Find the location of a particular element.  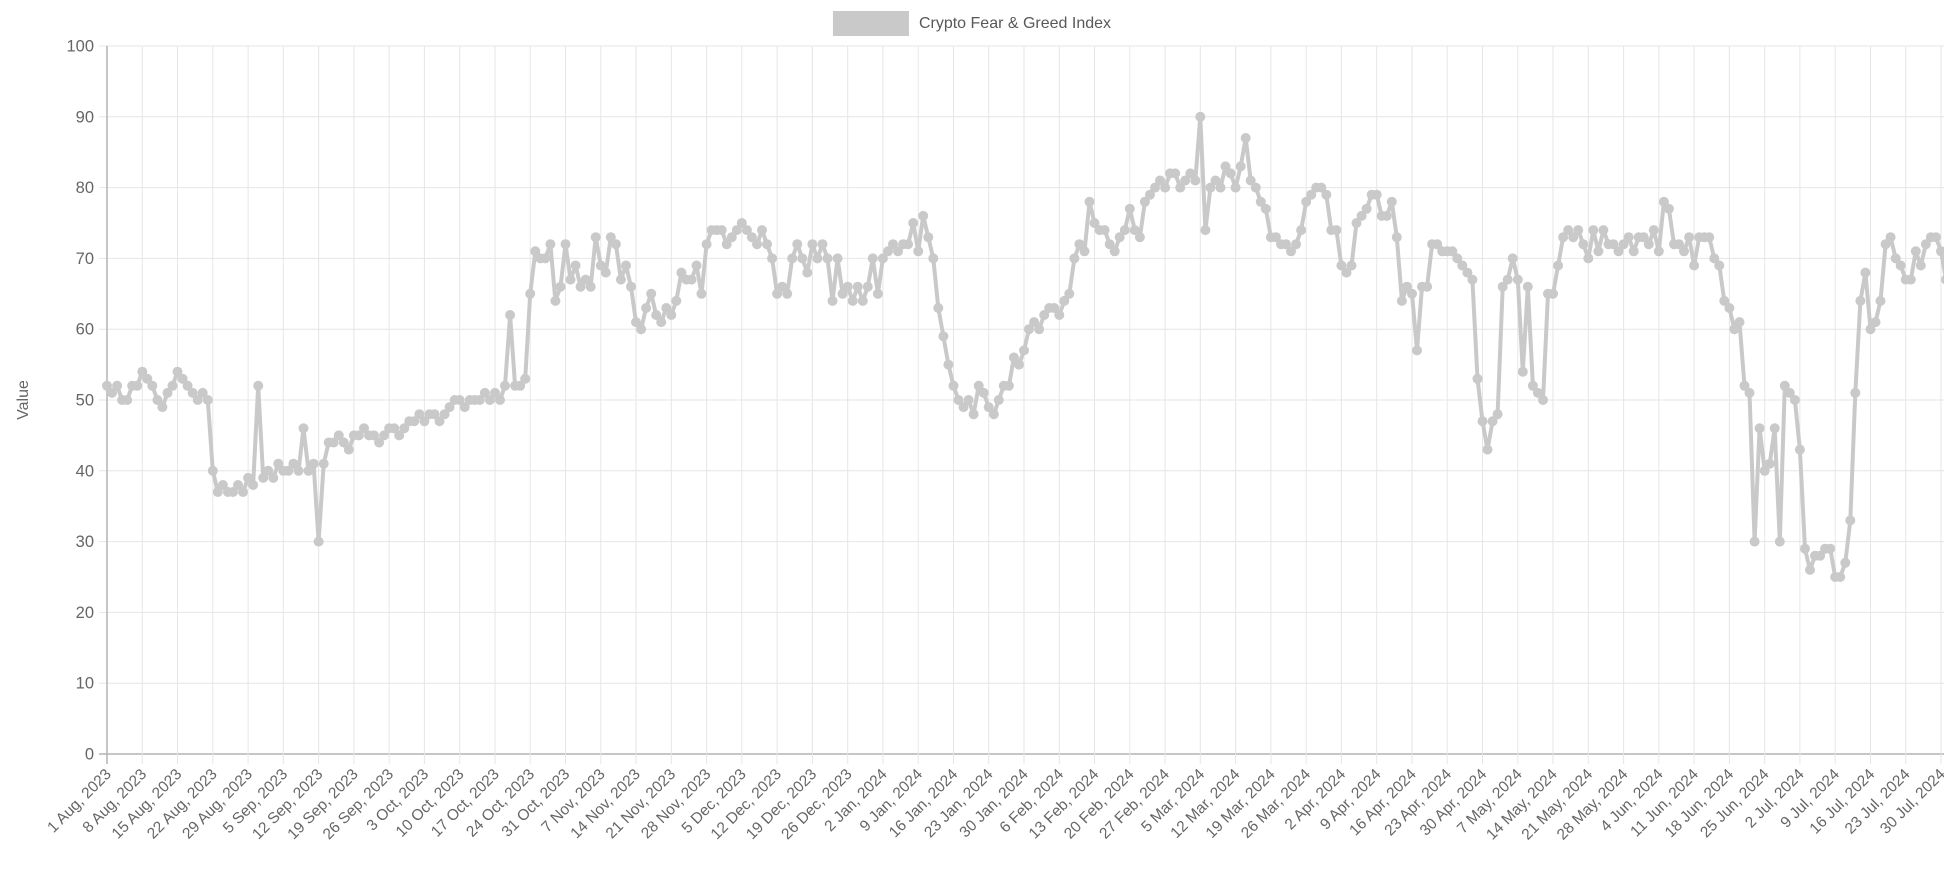

chart-legend-item: Crypto Fear & Greed Index is located at coordinates (972, 23).